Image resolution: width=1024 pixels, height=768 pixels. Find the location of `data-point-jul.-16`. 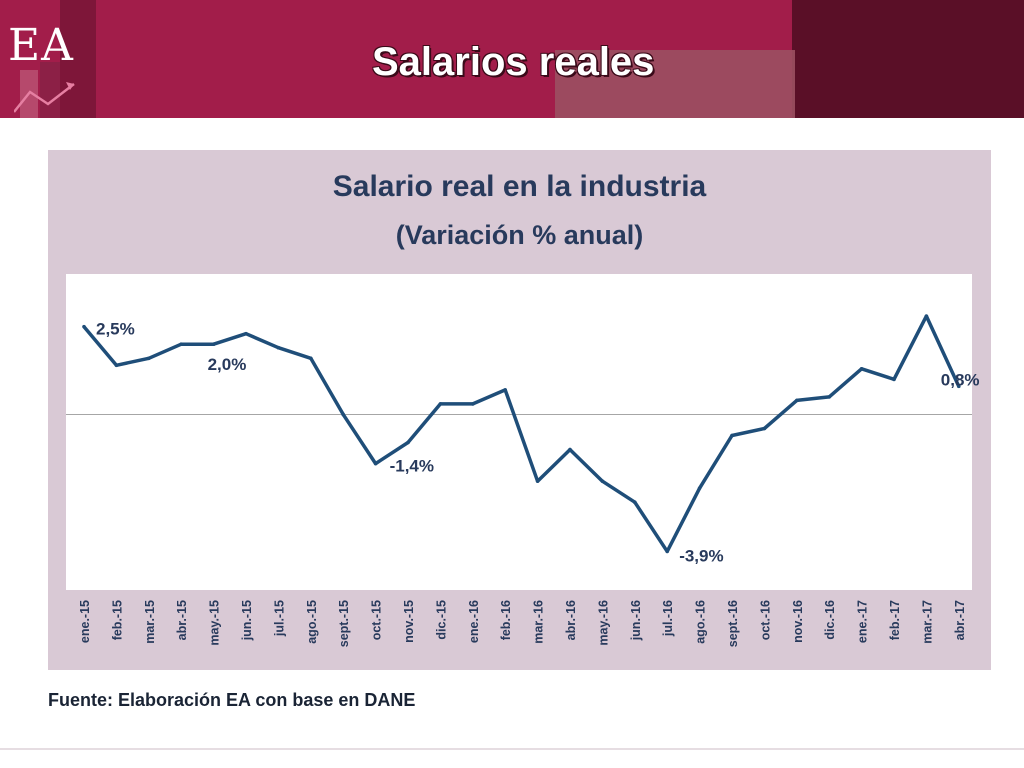

data-point-jul.-16 is located at coordinates (667, 551).